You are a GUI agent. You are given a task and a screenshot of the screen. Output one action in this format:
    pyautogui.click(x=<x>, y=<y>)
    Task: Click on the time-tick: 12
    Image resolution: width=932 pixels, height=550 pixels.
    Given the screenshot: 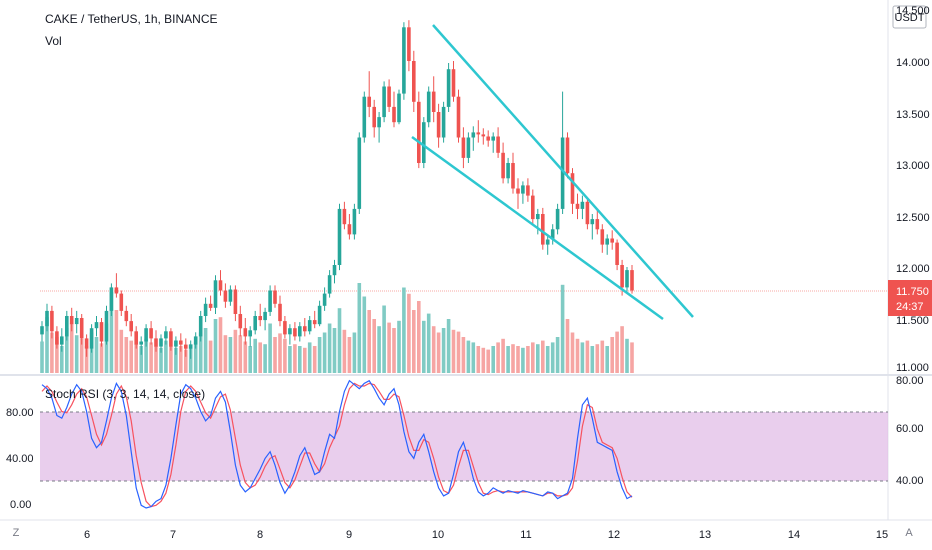 What is the action you would take?
    pyautogui.click(x=614, y=535)
    